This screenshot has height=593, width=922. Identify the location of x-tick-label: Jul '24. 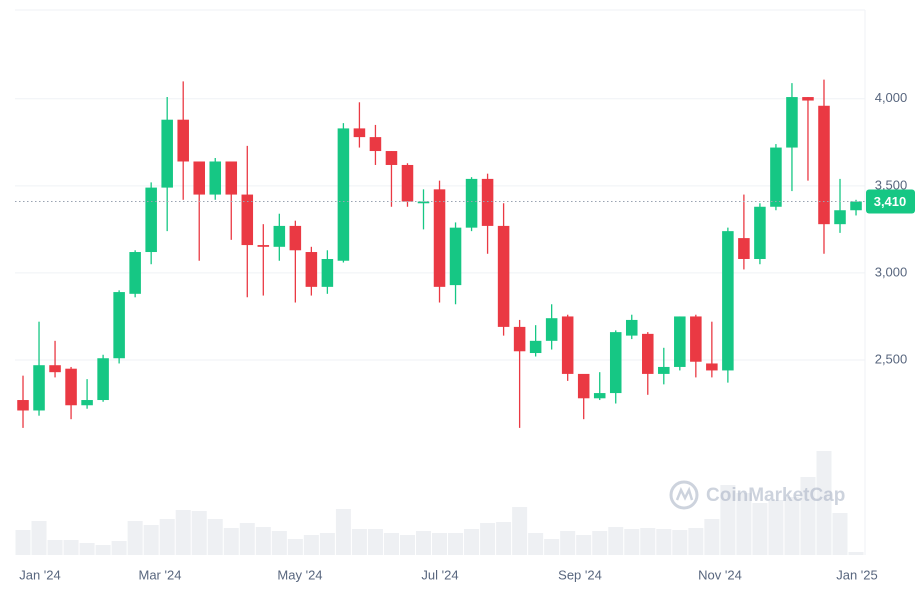
(439, 574).